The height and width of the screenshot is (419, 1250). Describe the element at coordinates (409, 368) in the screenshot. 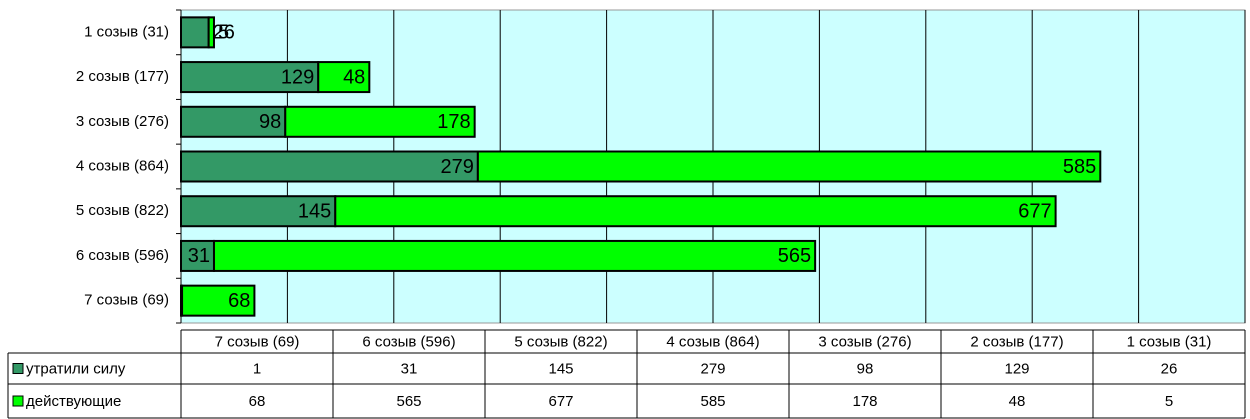

I see `table-cell: 31` at that location.